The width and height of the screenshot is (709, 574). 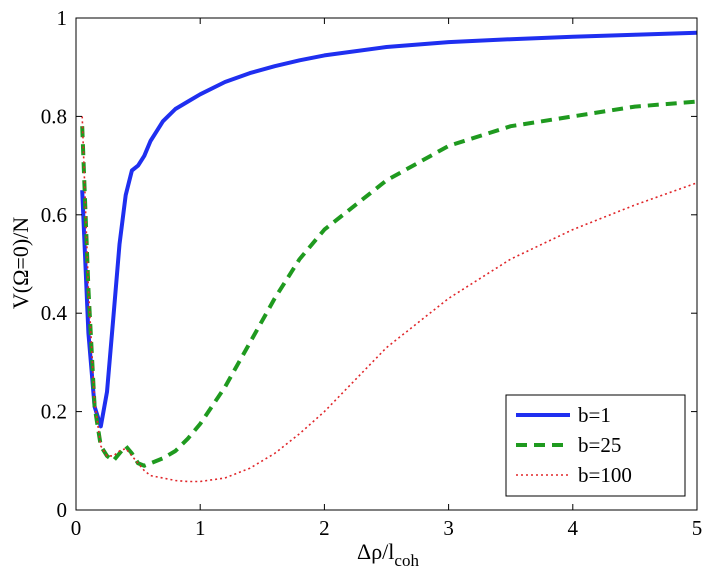 I want to click on legend-label-1: b=1, so click(x=594, y=415).